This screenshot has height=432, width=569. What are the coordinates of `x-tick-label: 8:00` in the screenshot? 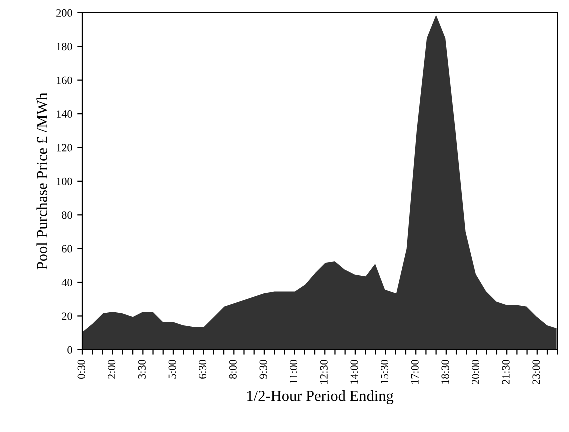 It's located at (233, 369).